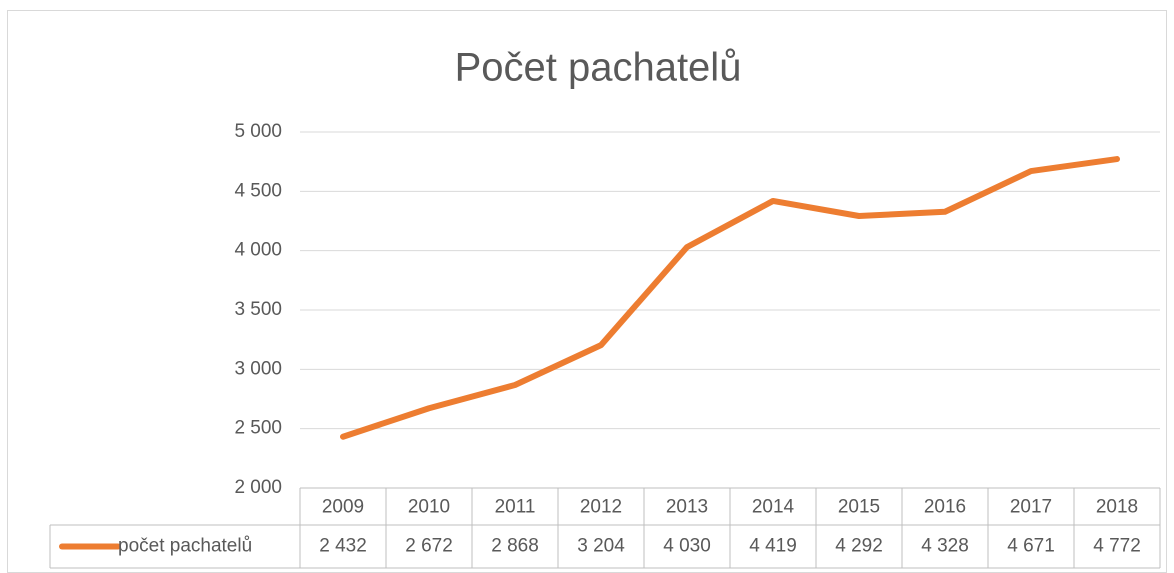 The image size is (1174, 573). I want to click on table-value: 3 204, so click(601, 546).